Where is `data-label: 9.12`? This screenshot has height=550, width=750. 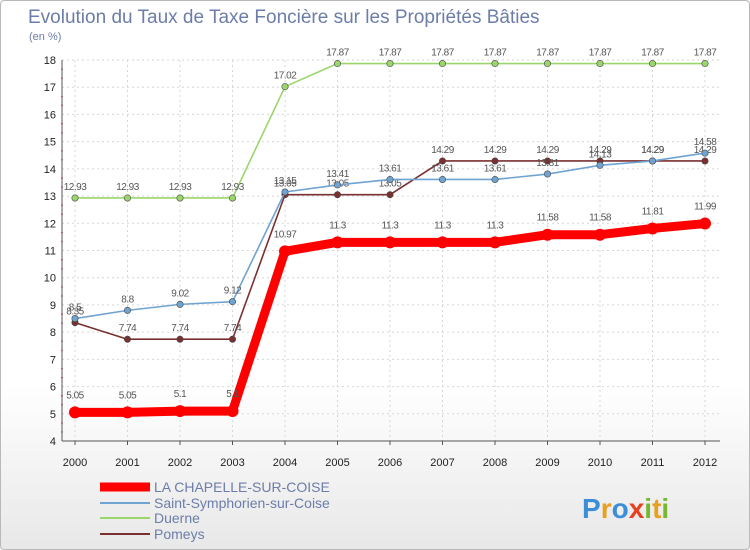
data-label: 9.12 is located at coordinates (233, 291).